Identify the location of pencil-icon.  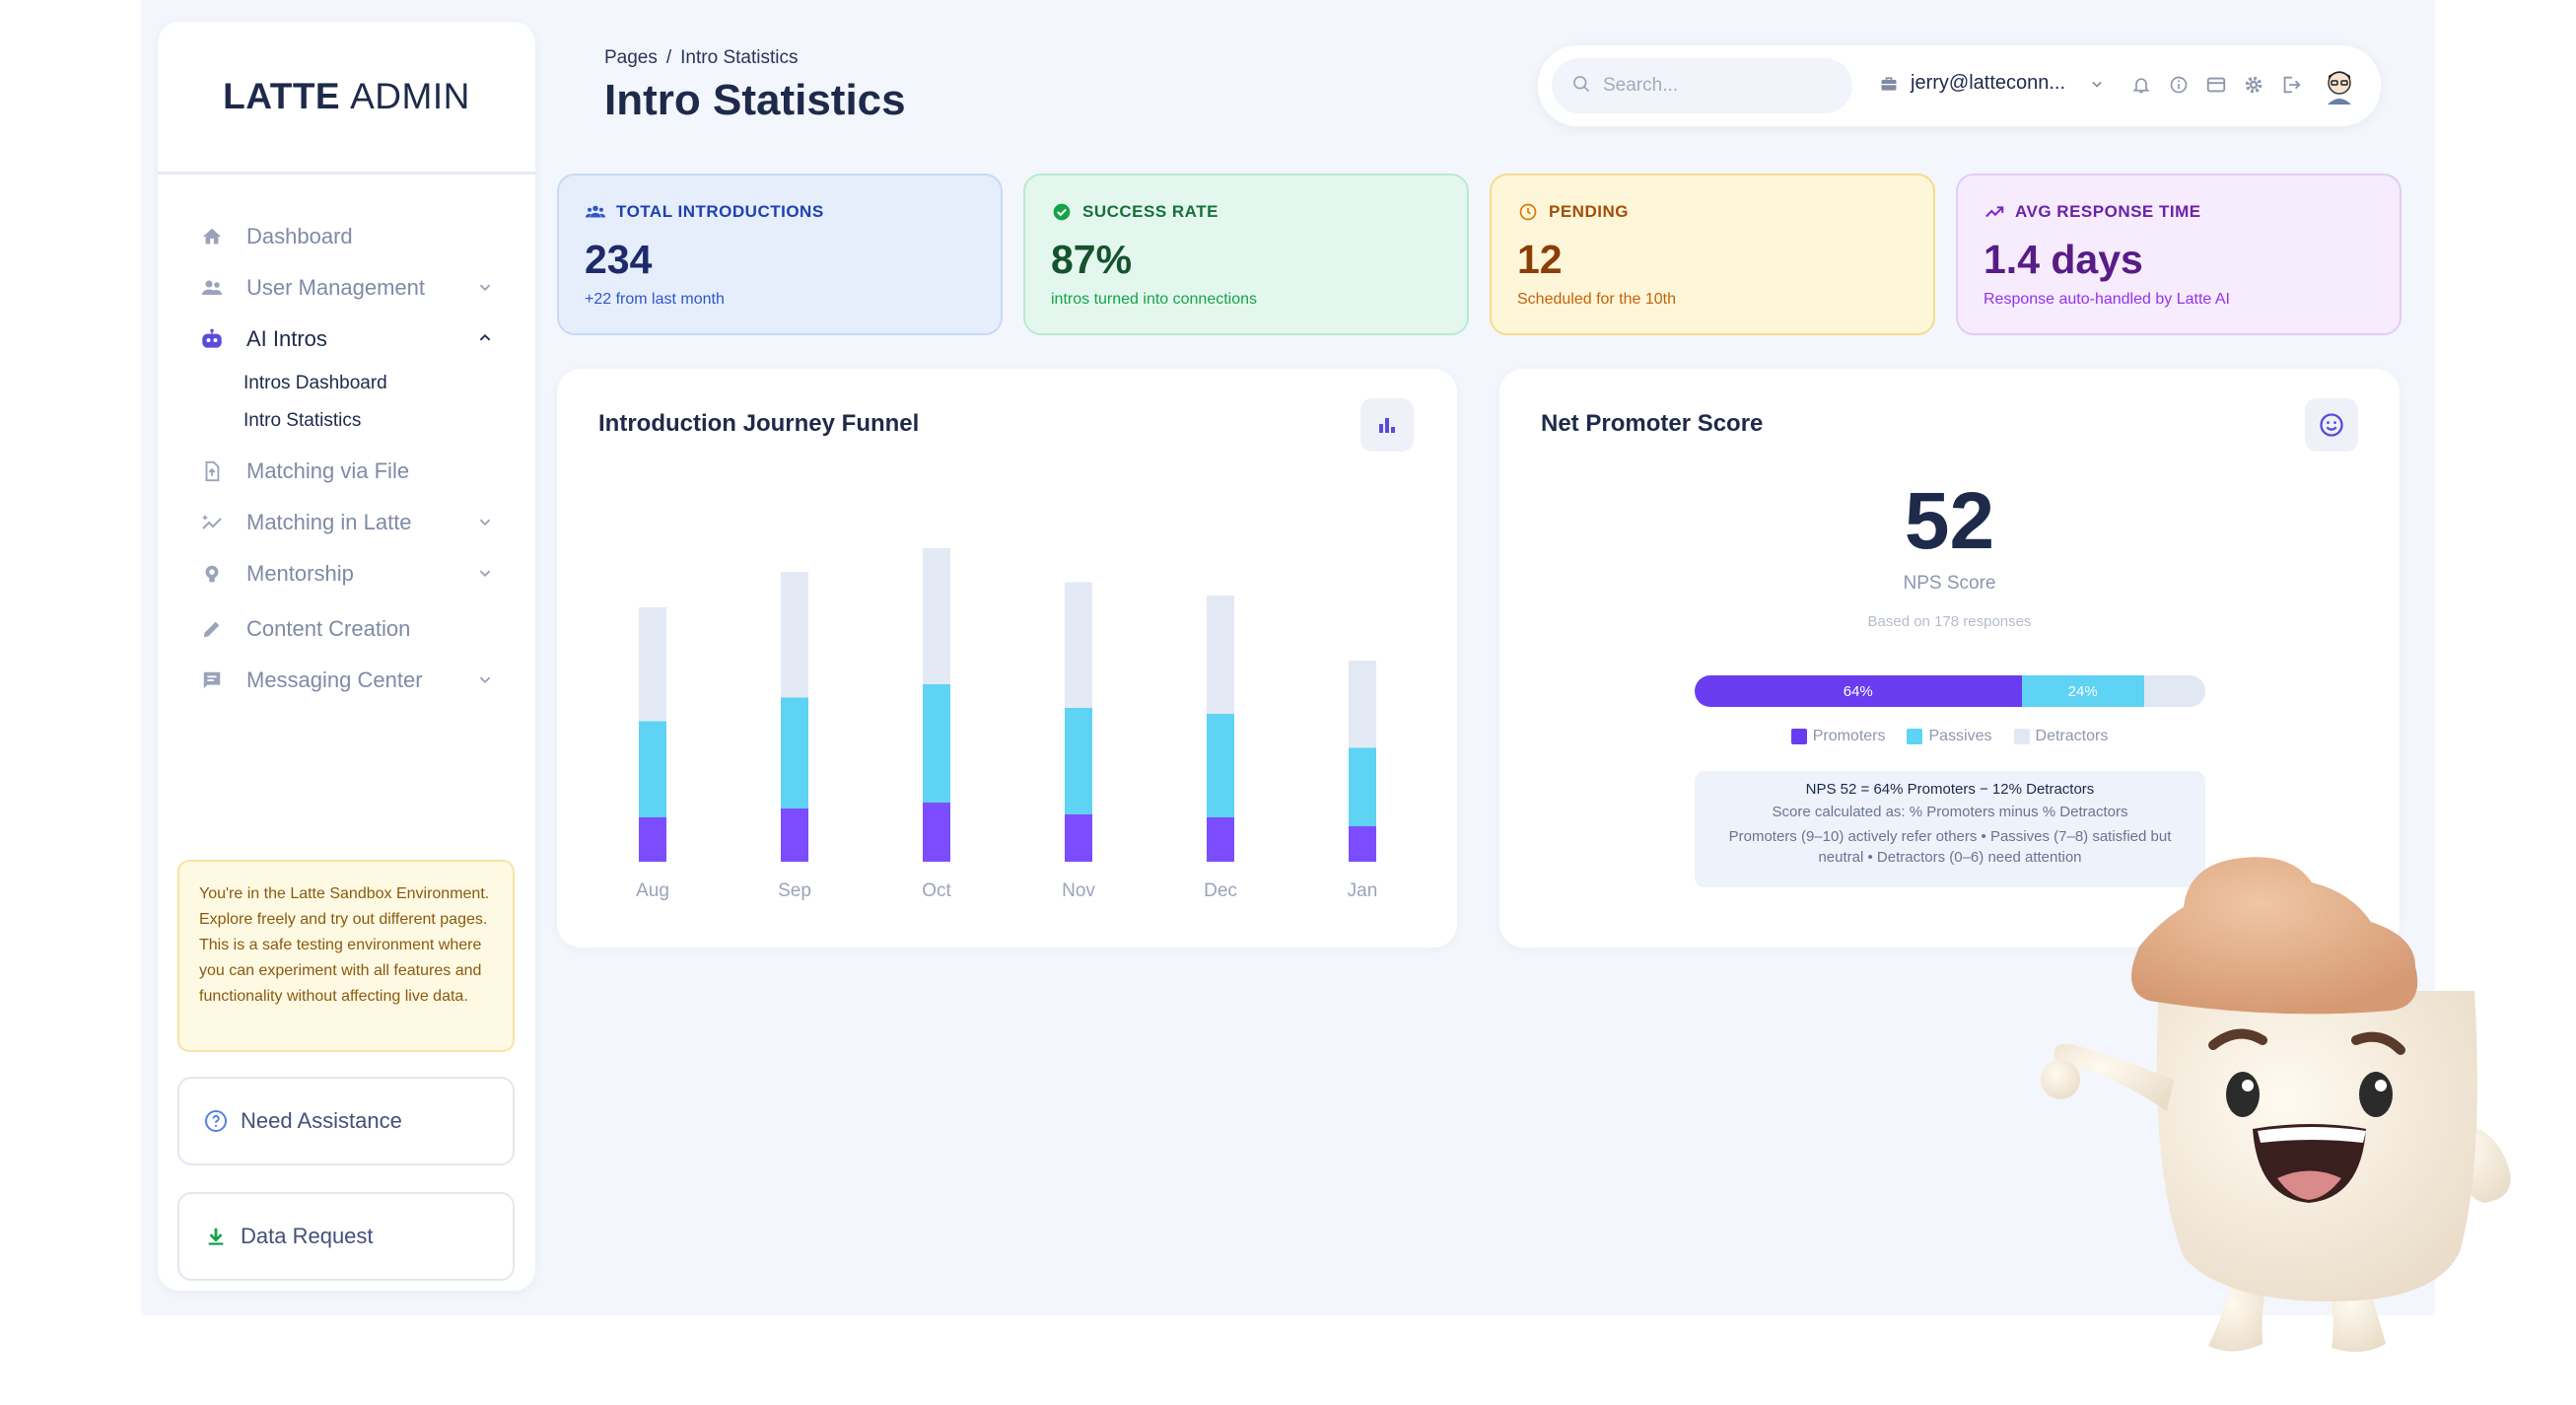
(212, 629).